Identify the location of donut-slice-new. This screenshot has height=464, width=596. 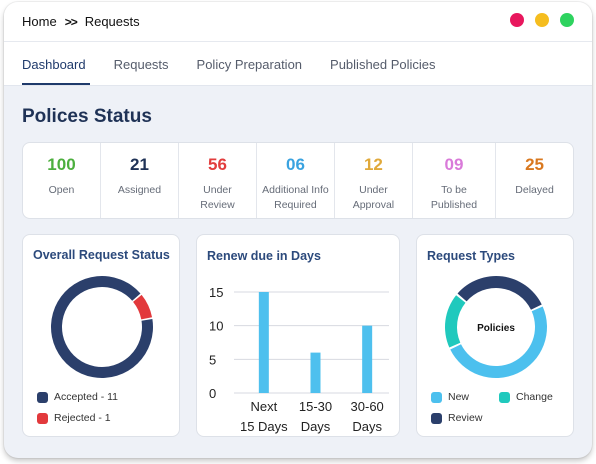
(499, 342).